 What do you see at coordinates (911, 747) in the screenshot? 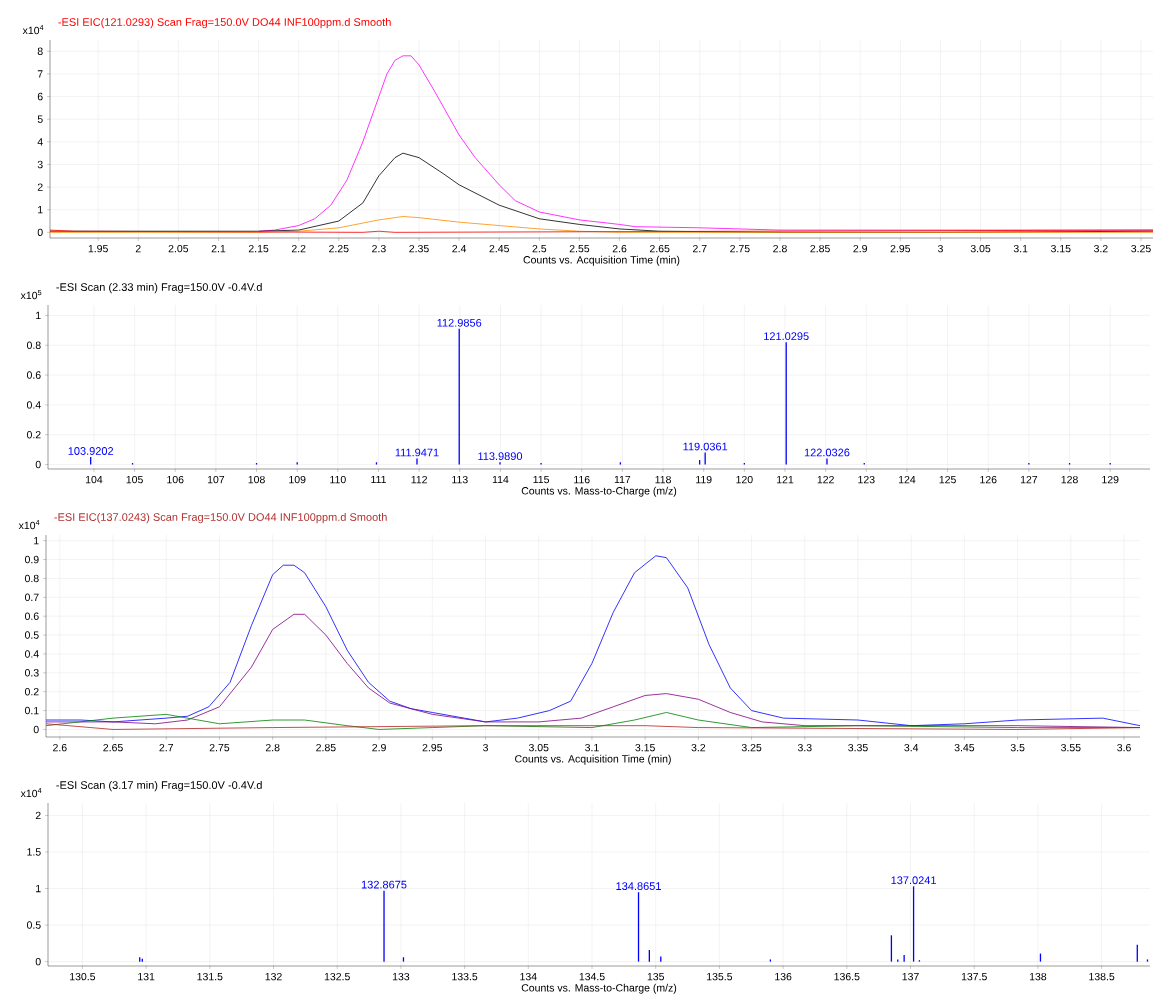
I see `x-tick-label: 3.4` at bounding box center [911, 747].